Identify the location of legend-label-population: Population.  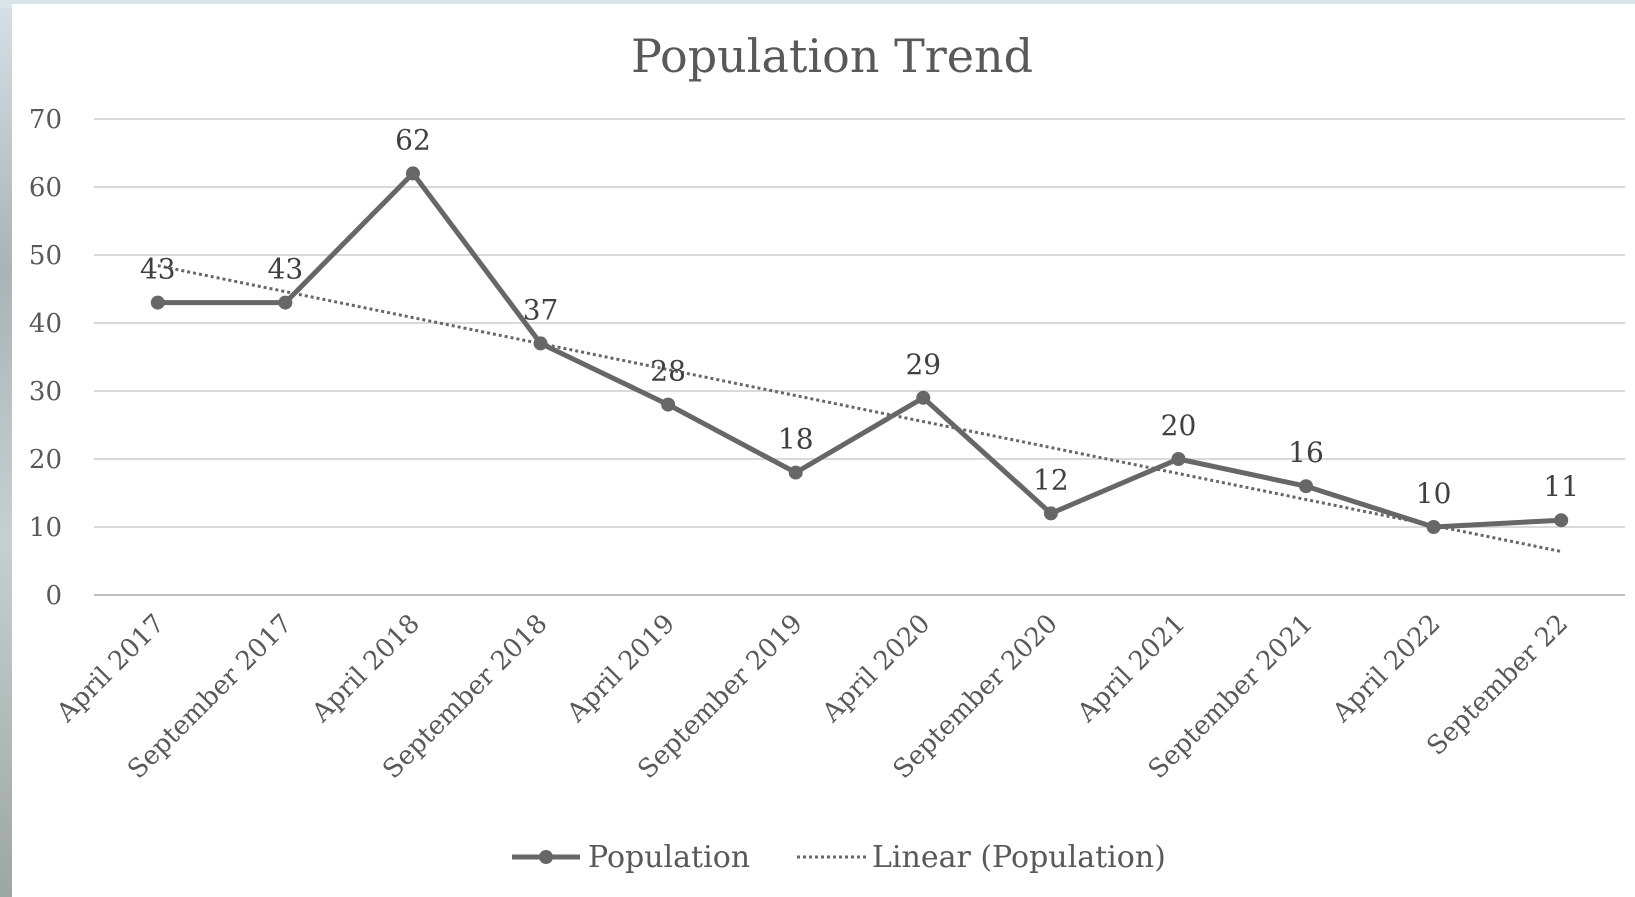
(669, 857).